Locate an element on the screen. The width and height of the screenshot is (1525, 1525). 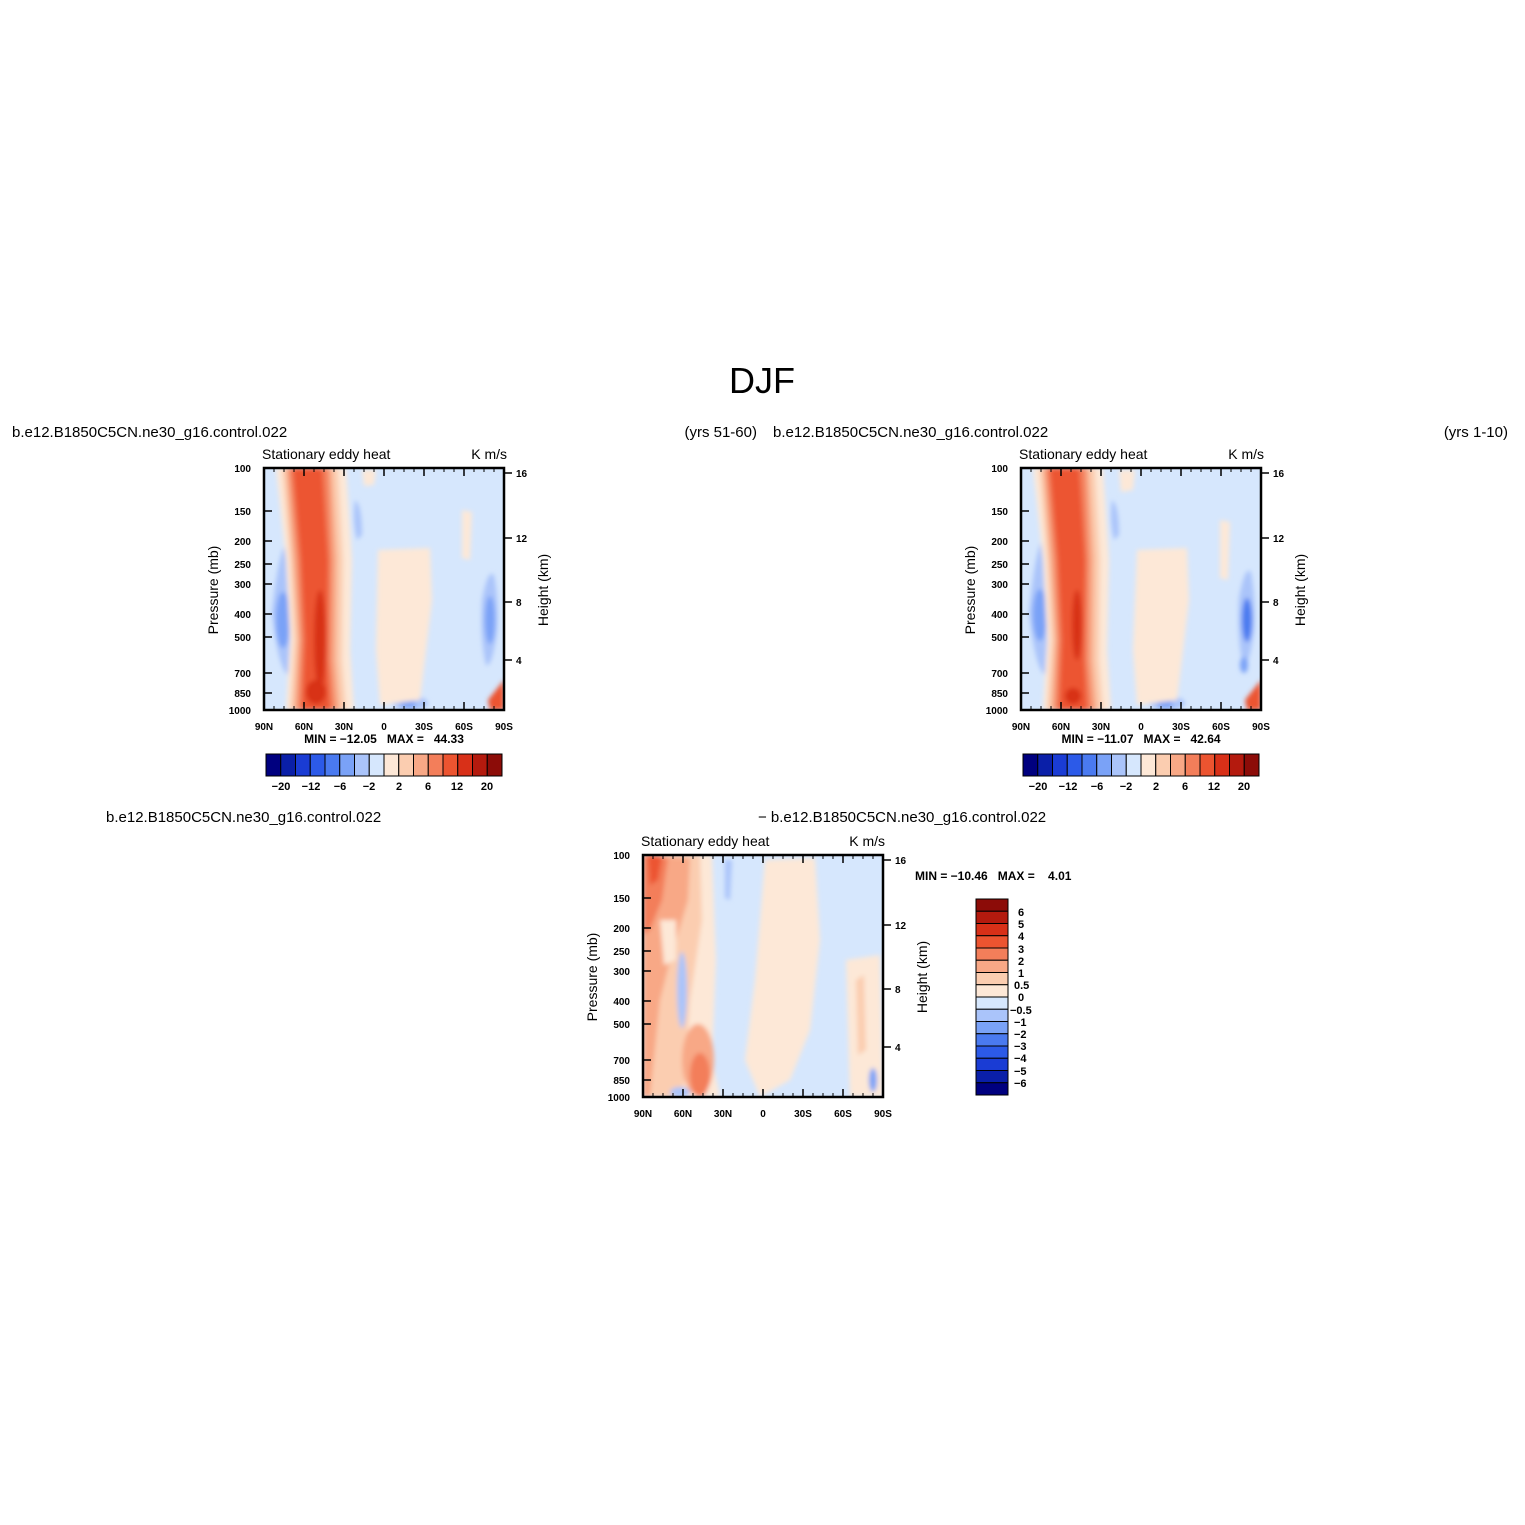
panel-b-x-ticks: 90N 60N 30N 0 30S 60S 90S is located at coordinates (1141, 727).